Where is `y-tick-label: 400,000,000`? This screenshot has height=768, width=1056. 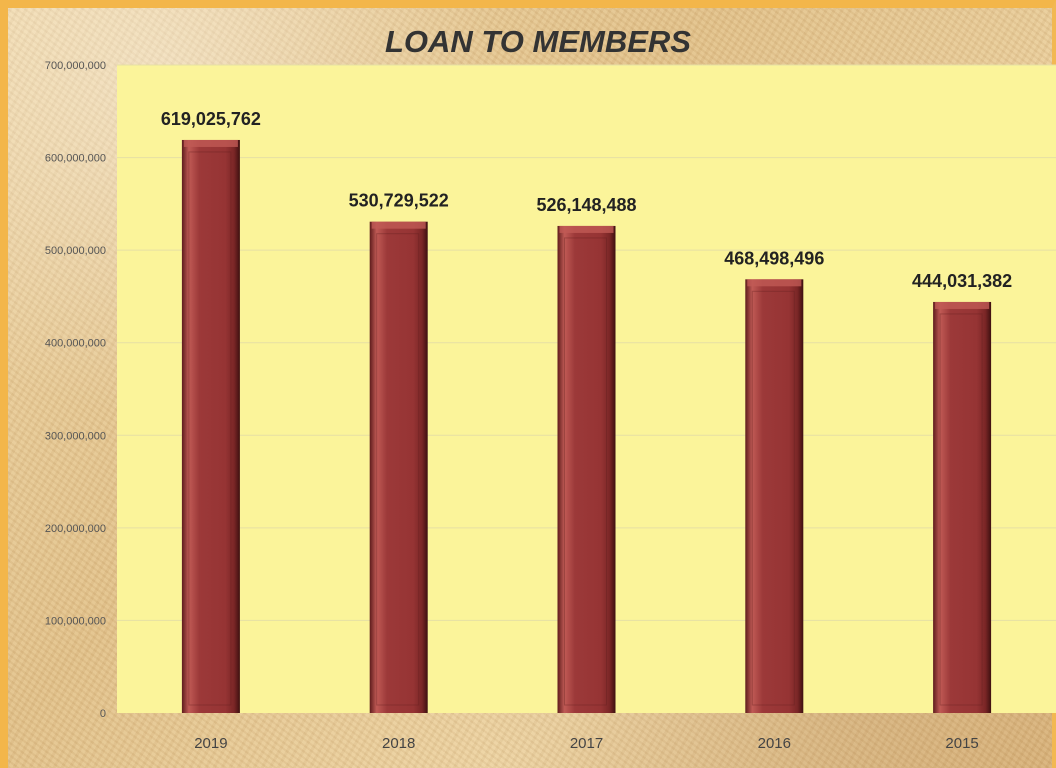 y-tick-label: 400,000,000 is located at coordinates (75, 344).